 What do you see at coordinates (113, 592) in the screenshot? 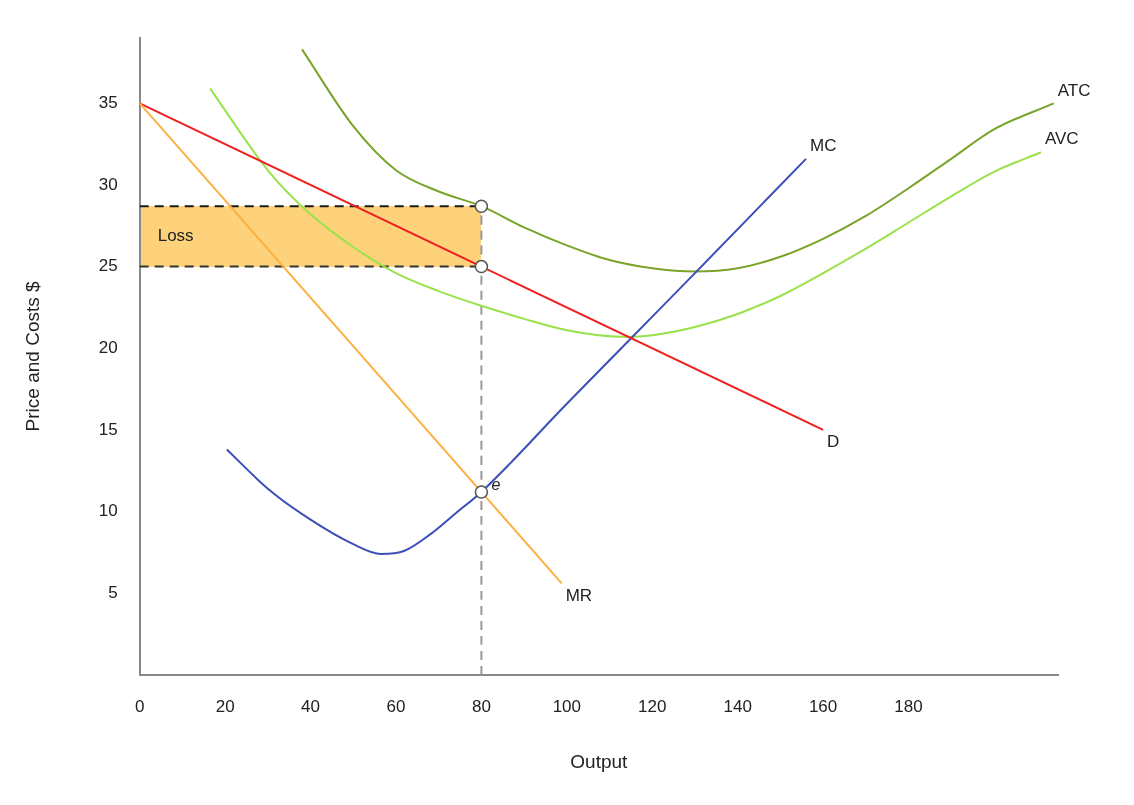
I see `y-tick-label: 5` at bounding box center [113, 592].